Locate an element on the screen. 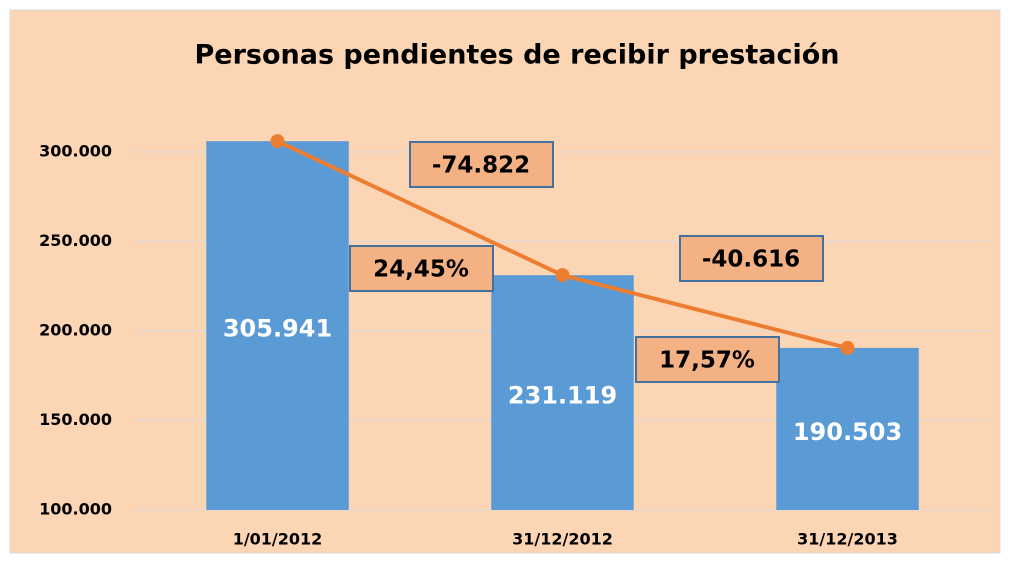 The height and width of the screenshot is (563, 1010). annotation: 24,45% is located at coordinates (421, 270).